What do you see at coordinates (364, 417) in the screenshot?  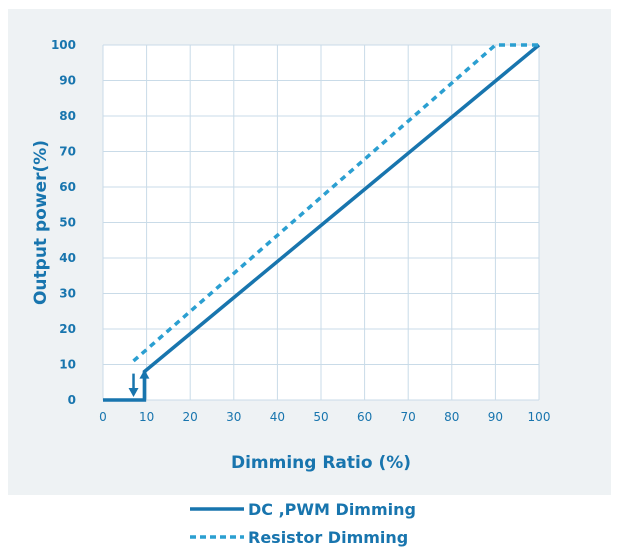 I see `x-tick-label: 60` at bounding box center [364, 417].